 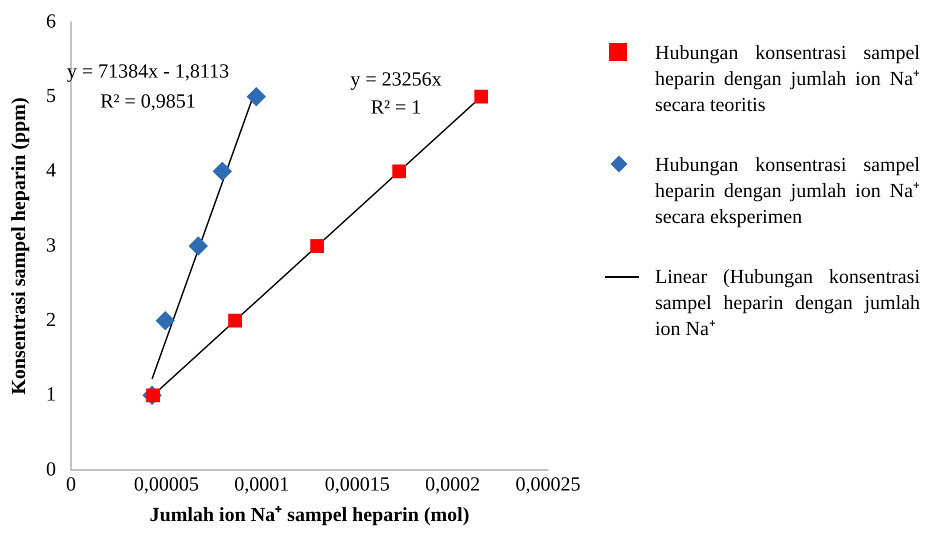 I want to click on x-tick-label: 0,0002, so click(x=452, y=484).